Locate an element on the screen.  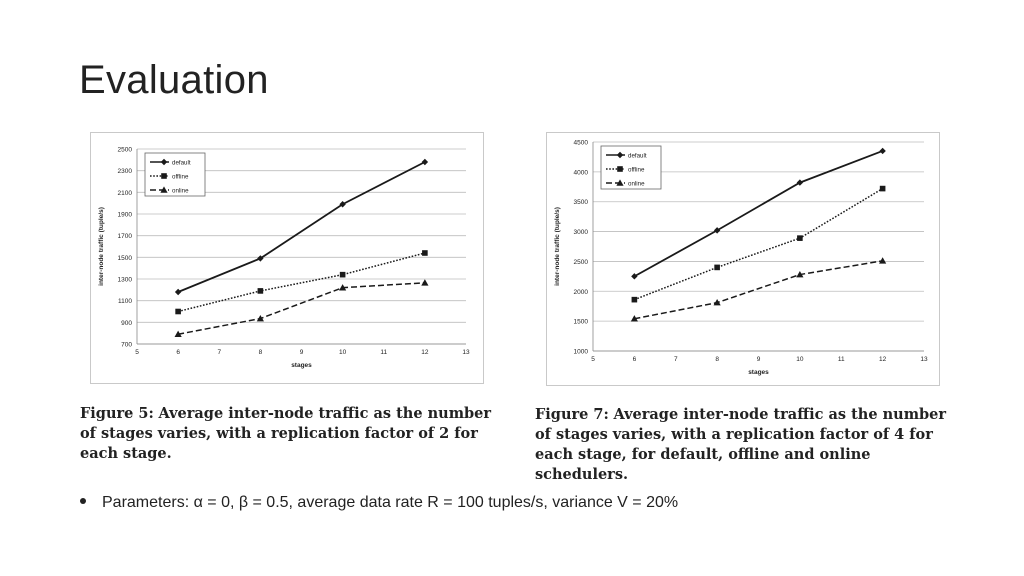
figure-7-caption-label: Figure 7: is located at coordinates (572, 414).